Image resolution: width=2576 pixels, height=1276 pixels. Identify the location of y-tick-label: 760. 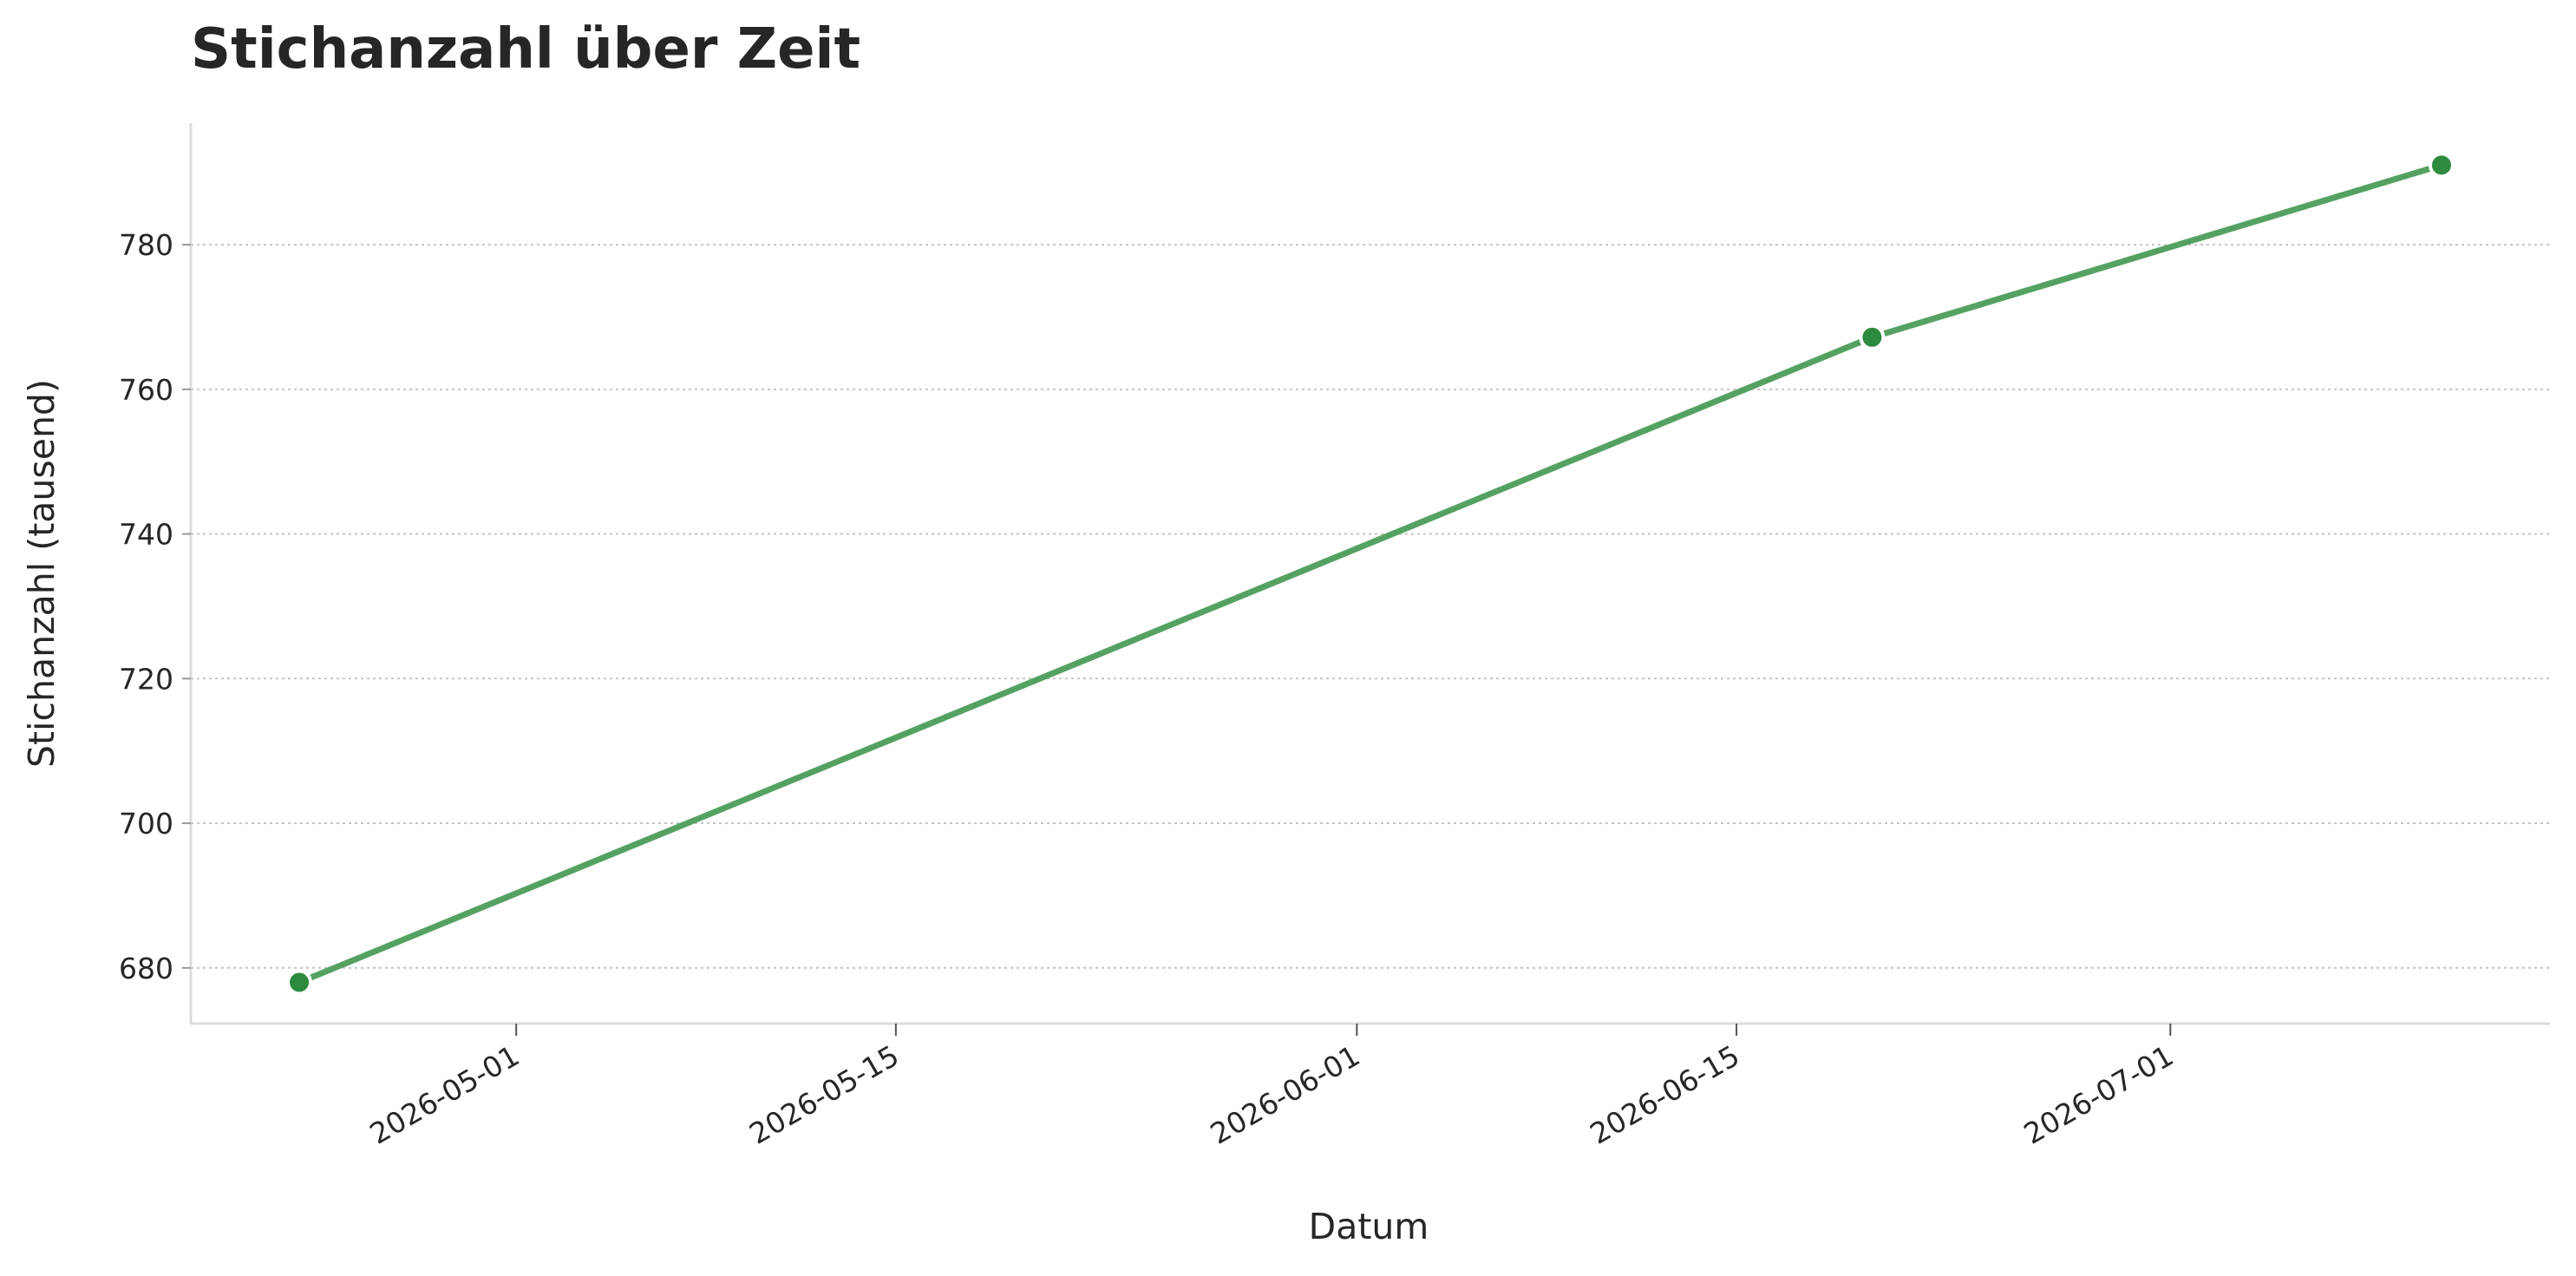
(146, 390).